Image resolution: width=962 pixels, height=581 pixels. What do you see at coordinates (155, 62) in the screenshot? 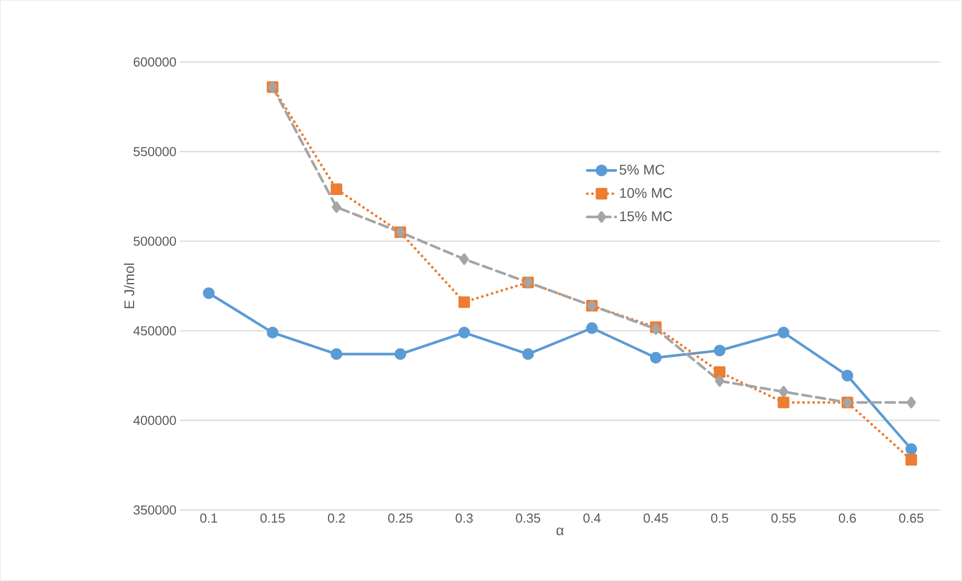
I see `y-tick-label: 600000` at bounding box center [155, 62].